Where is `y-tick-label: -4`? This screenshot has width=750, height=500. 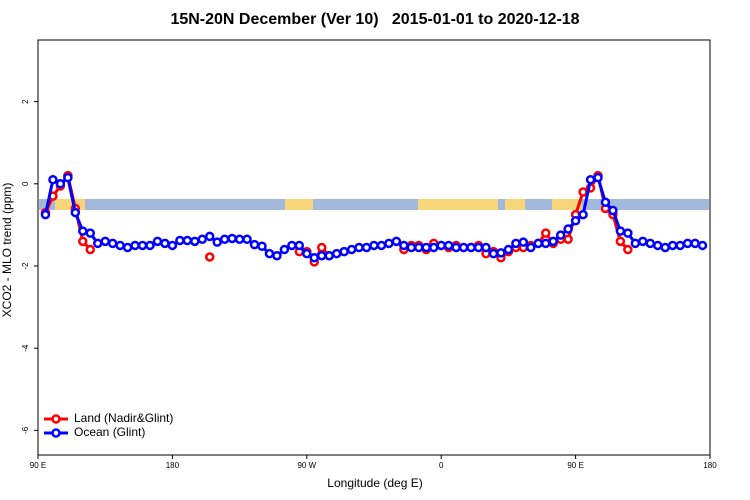
y-tick-label: -4 is located at coordinates (25, 348).